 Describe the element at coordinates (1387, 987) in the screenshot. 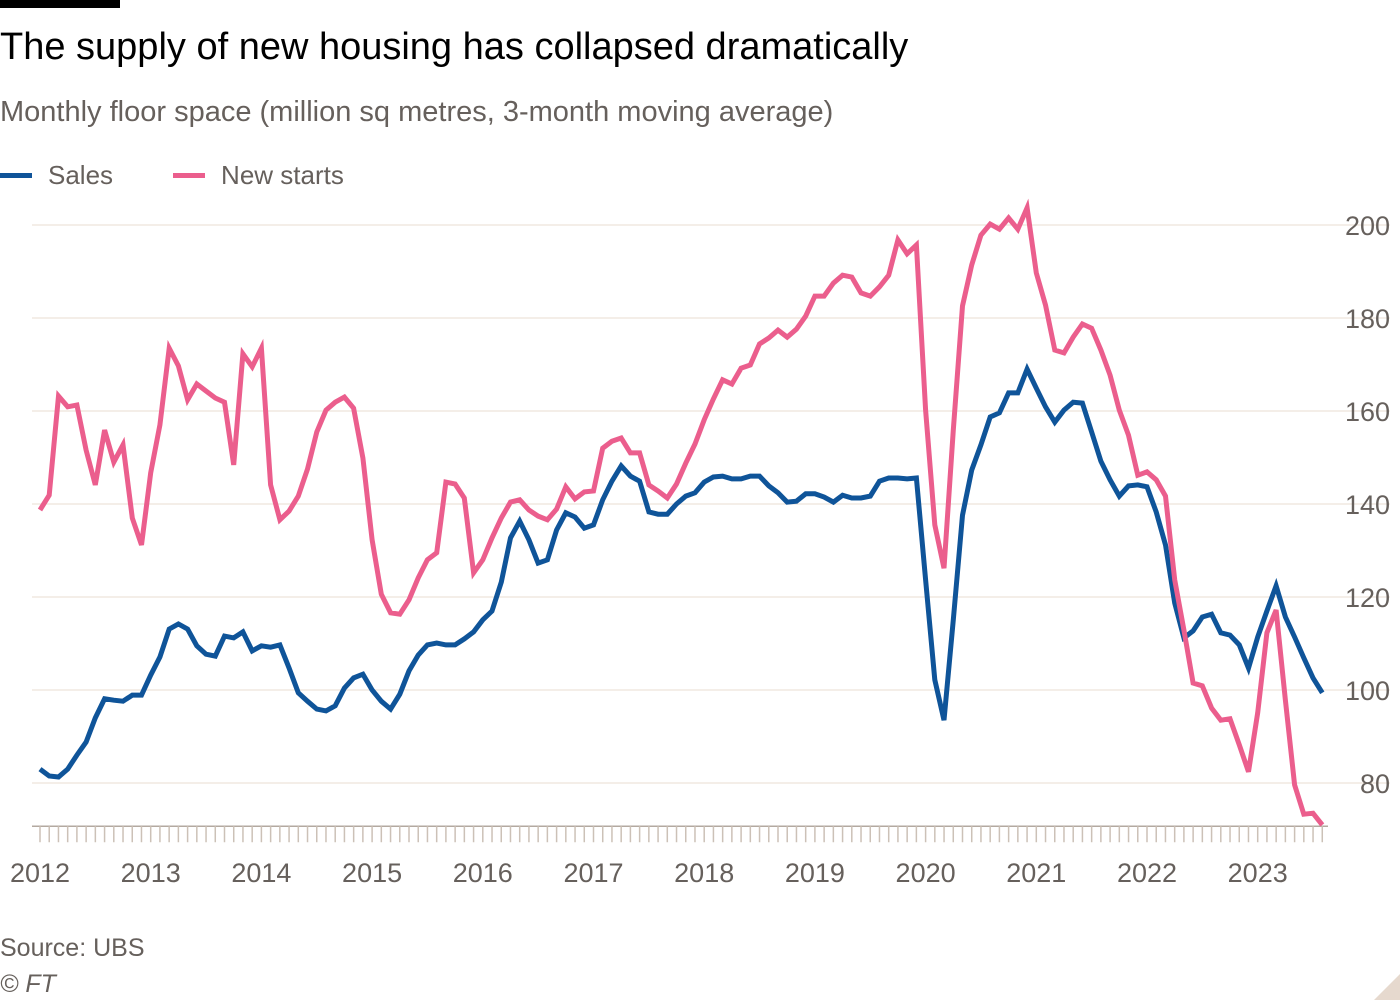

I see `resize-corner-icon` at that location.